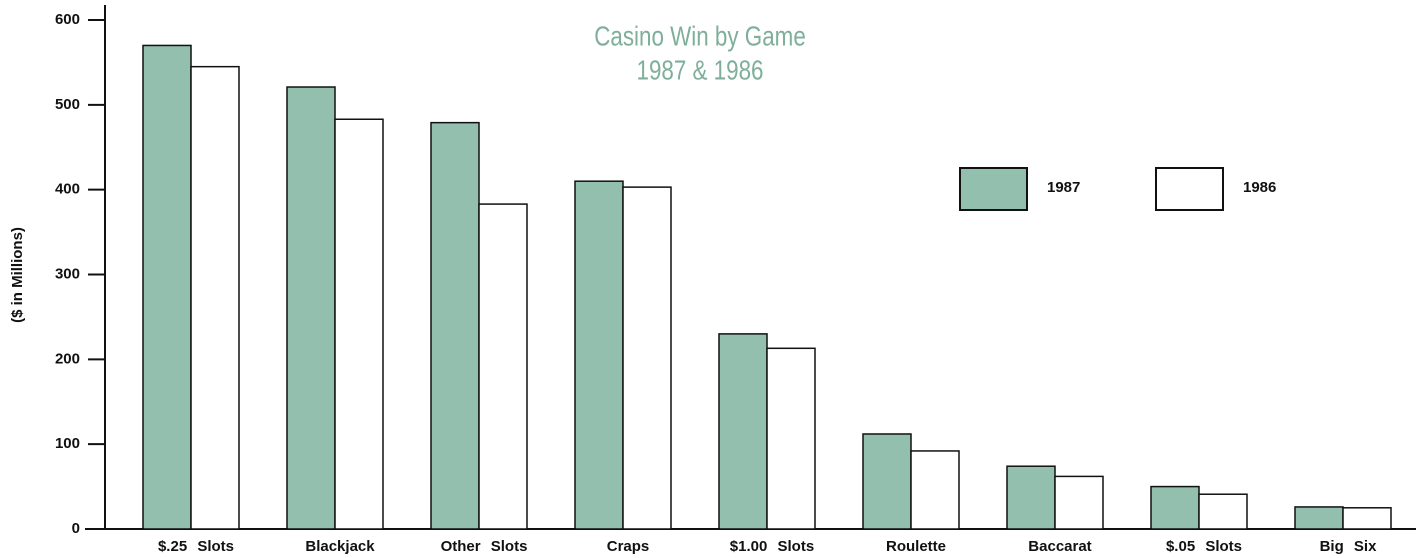 This screenshot has height=558, width=1416. Describe the element at coordinates (67, 358) in the screenshot. I see `y-tick-label: 200` at that location.